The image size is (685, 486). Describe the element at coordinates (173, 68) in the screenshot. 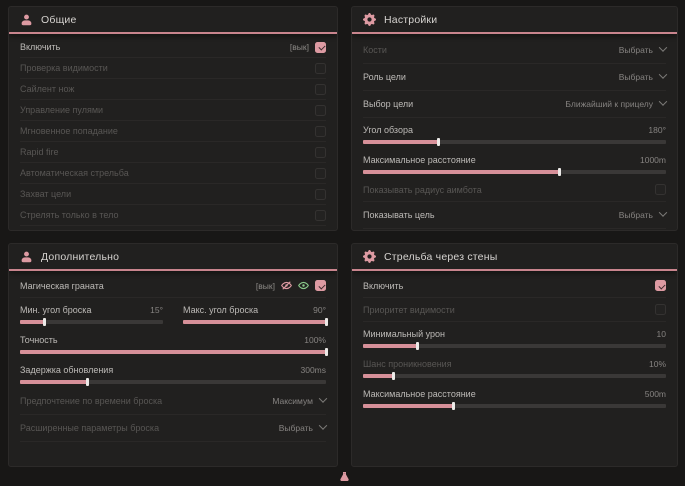

I see `toggle-row-visibility-check: Проверка видимости` at that location.